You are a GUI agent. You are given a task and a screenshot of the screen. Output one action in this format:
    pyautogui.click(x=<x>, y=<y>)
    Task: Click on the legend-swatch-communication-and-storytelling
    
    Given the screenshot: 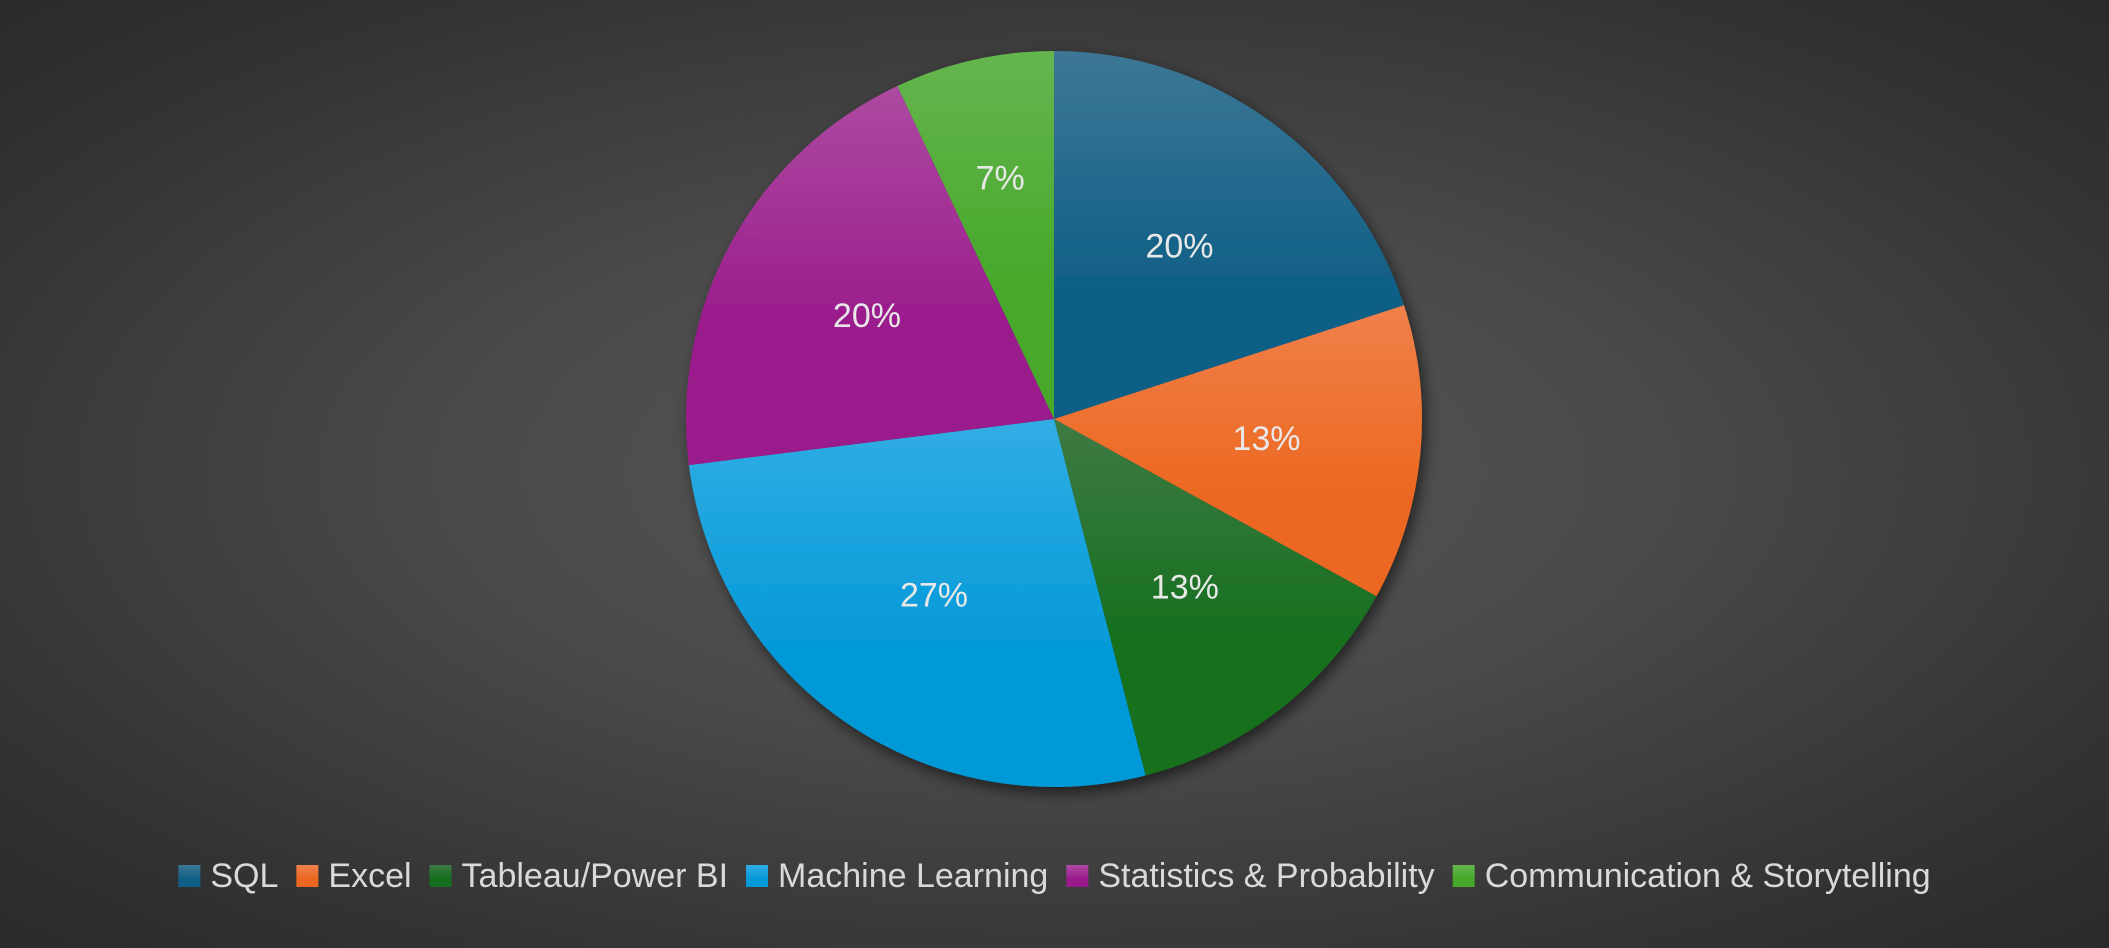 What is the action you would take?
    pyautogui.click(x=1463, y=876)
    